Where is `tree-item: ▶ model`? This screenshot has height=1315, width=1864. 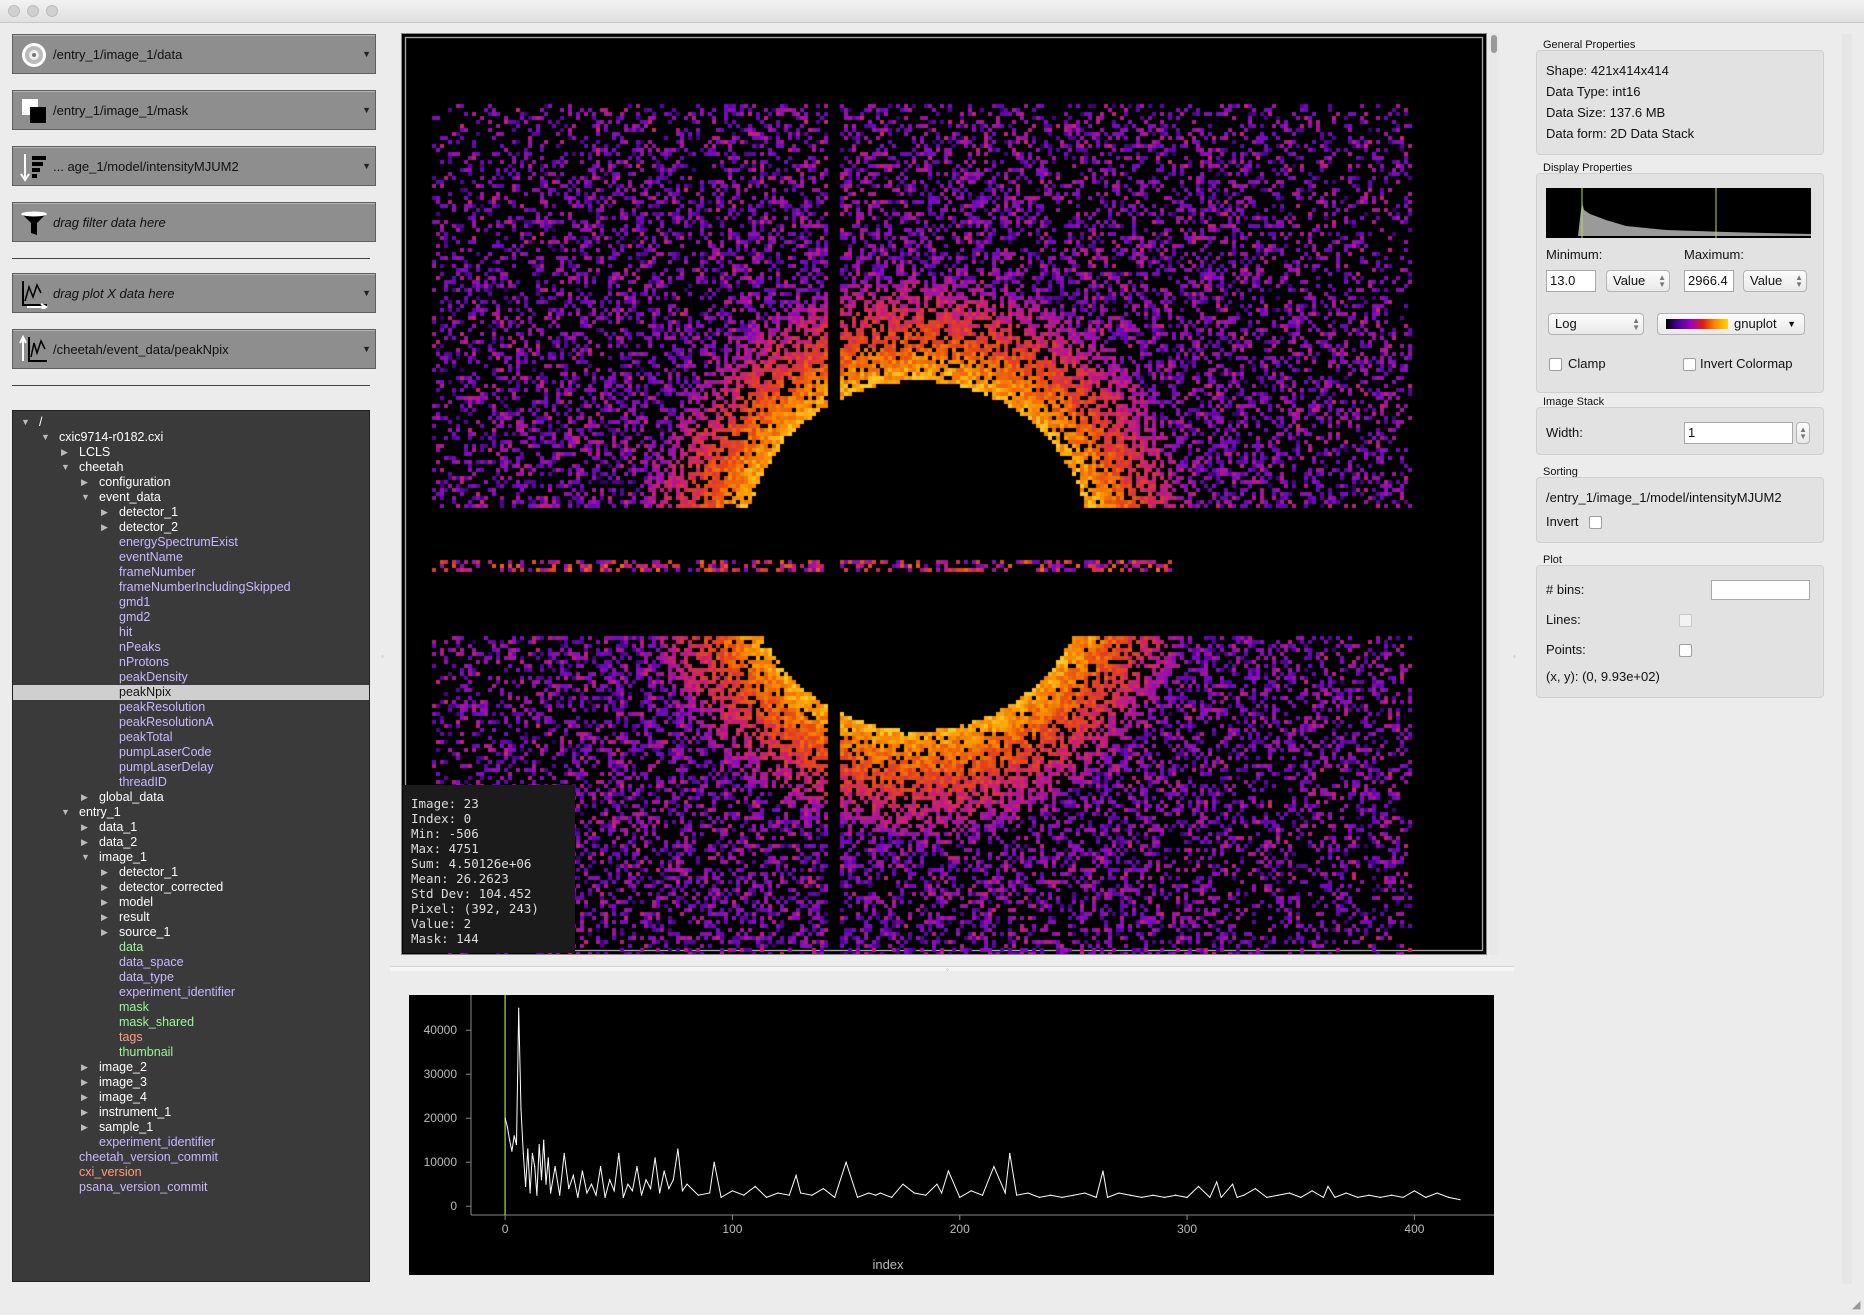
tree-item: ▶ model is located at coordinates (191, 902).